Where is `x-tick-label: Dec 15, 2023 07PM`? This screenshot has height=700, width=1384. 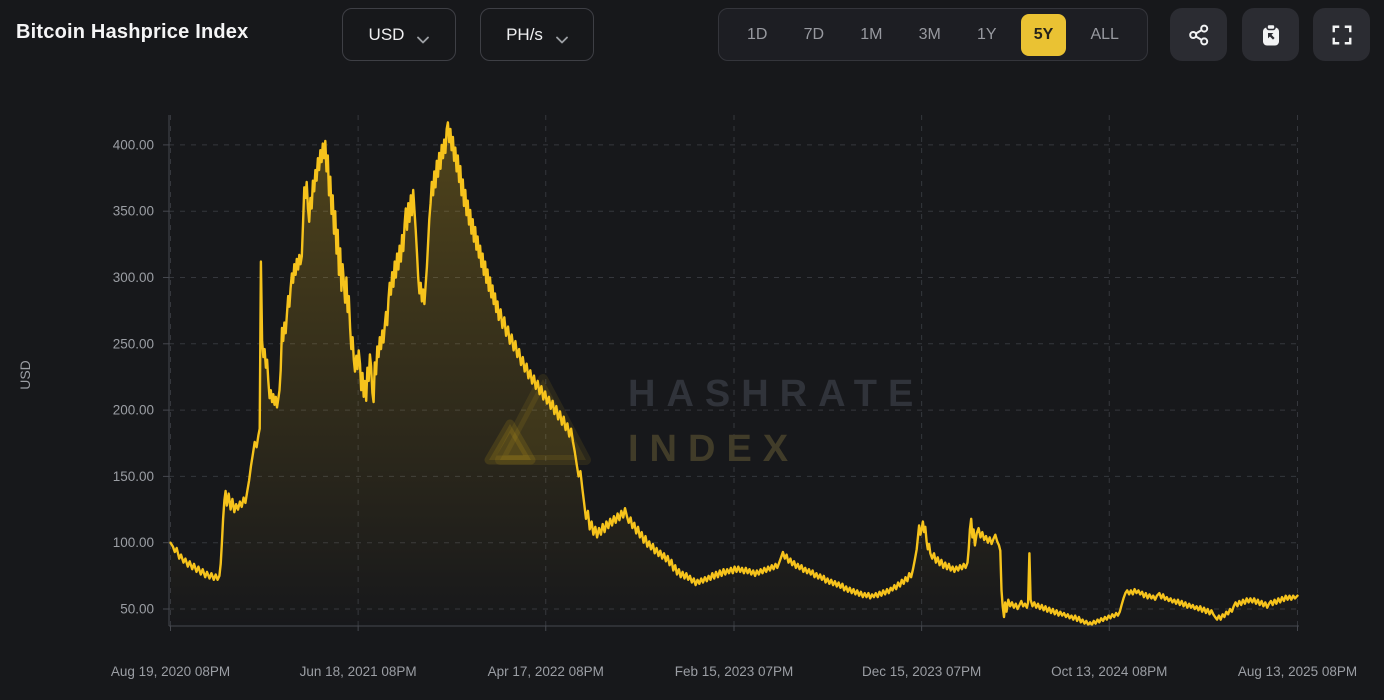 x-tick-label: Dec 15, 2023 07PM is located at coordinates (921, 671).